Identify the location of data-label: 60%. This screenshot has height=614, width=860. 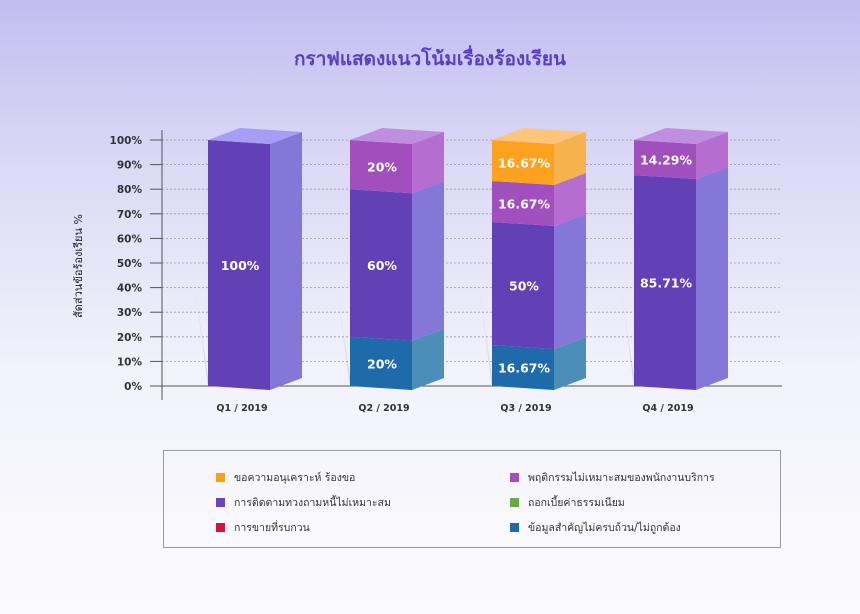
(382, 265).